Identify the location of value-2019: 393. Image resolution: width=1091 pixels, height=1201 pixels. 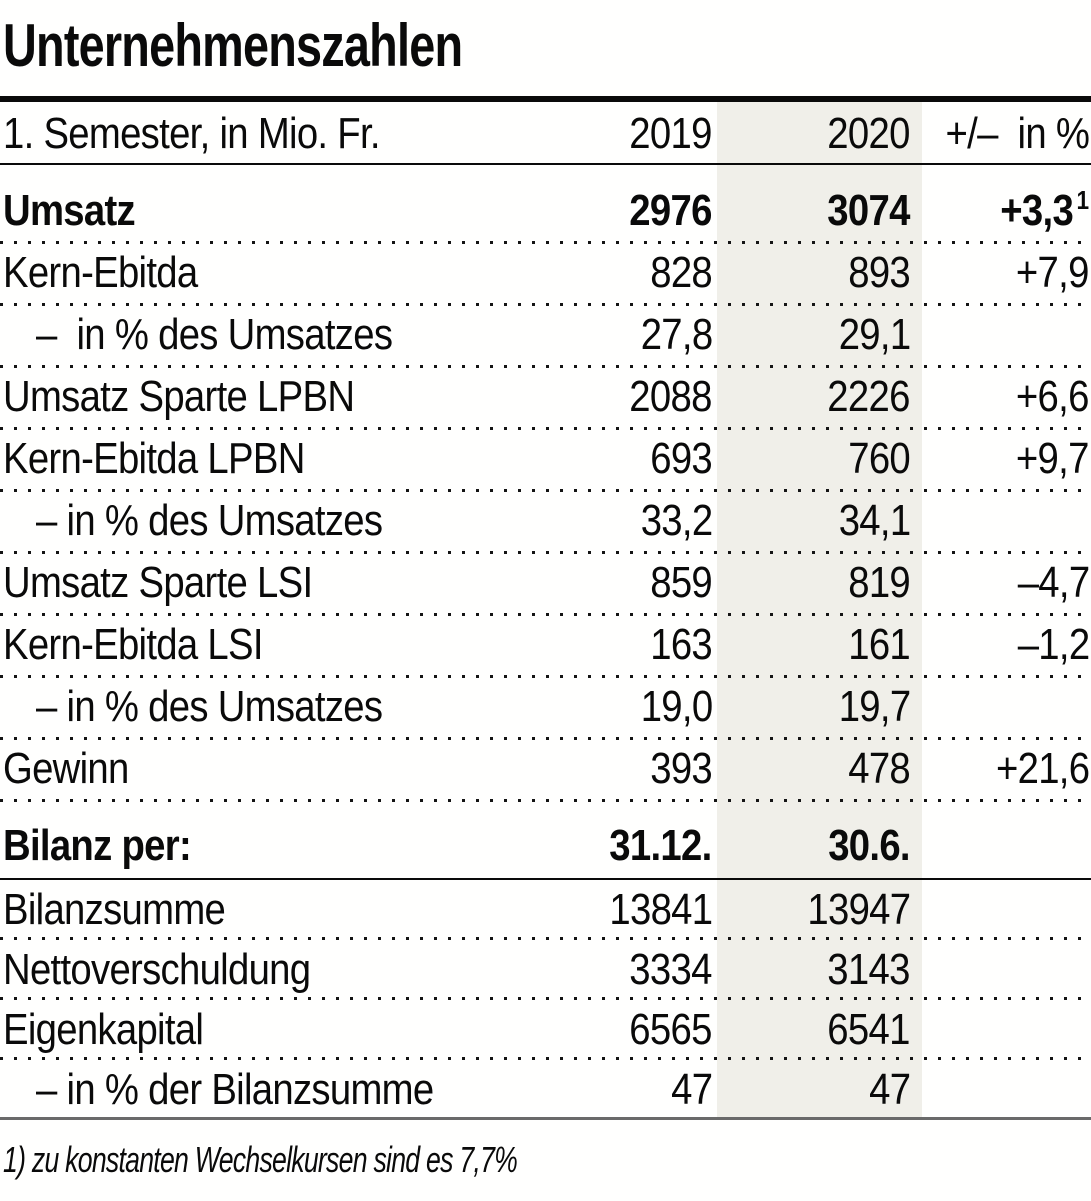
(681, 768).